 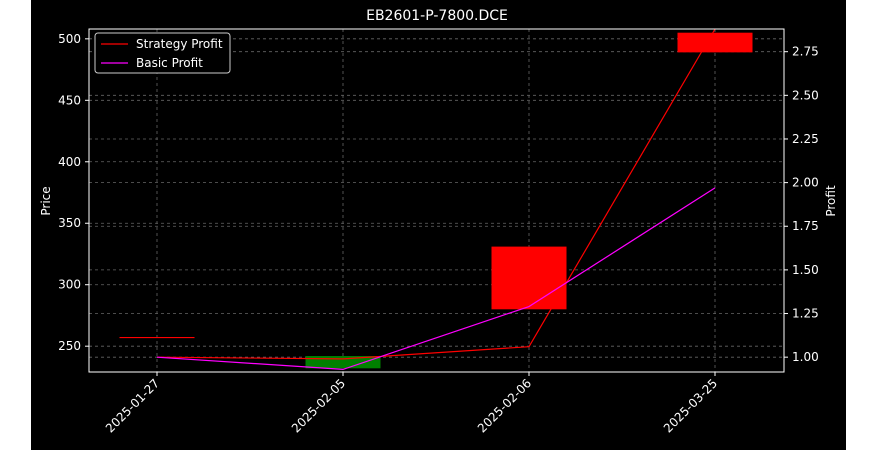 I want to click on left-tick-label-450: 450, so click(x=69, y=100).